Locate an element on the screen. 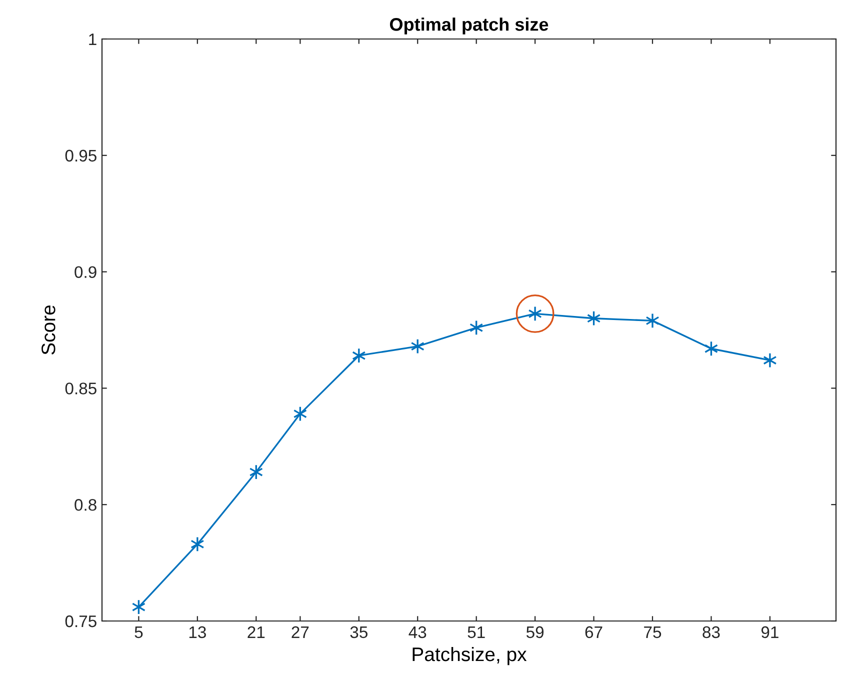 This screenshot has width=842, height=693. x-tick-label: 21 is located at coordinates (256, 632).